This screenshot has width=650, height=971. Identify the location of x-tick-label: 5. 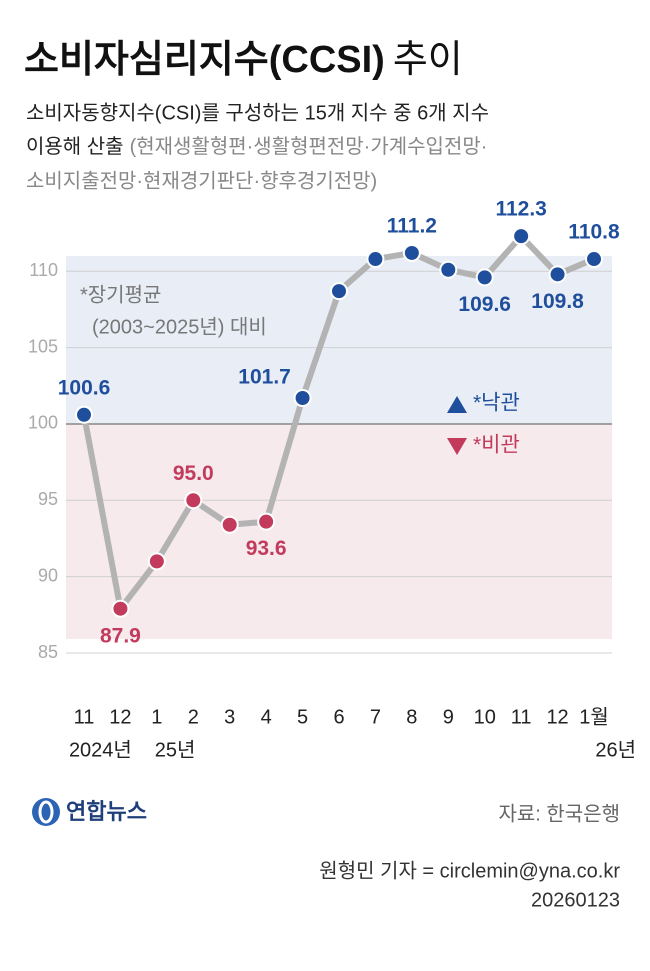
(302, 717).